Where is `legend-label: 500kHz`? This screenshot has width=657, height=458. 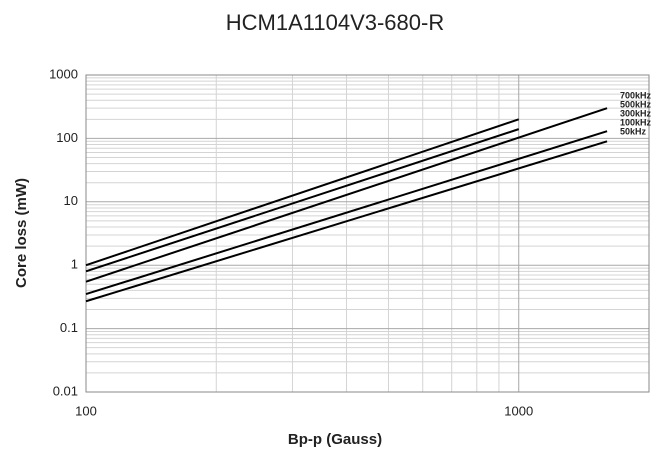 legend-label: 500kHz is located at coordinates (636, 104).